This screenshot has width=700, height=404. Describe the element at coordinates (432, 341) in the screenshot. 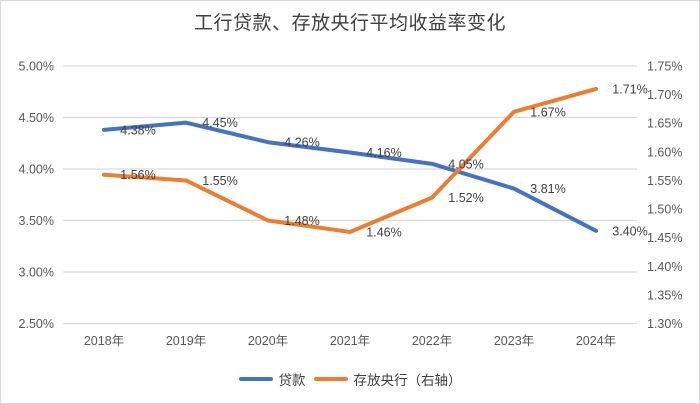

I see `x-axis-tick-label: 2022年` at that location.